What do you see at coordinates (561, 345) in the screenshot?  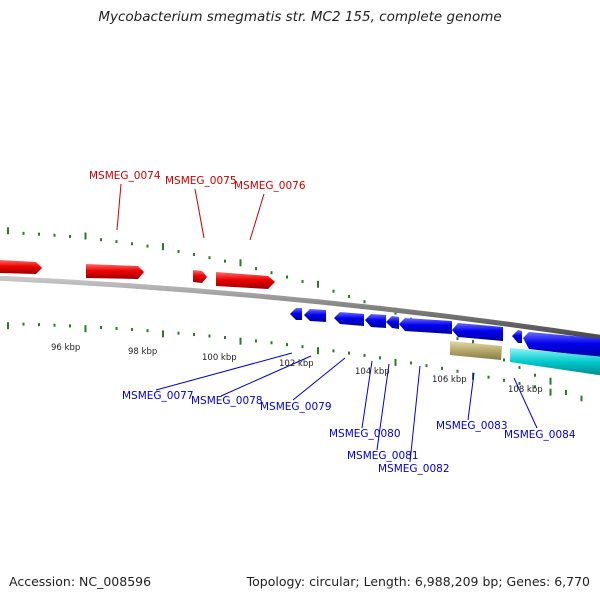 I see `gene-arrow-msmeg-0084-b` at bounding box center [561, 345].